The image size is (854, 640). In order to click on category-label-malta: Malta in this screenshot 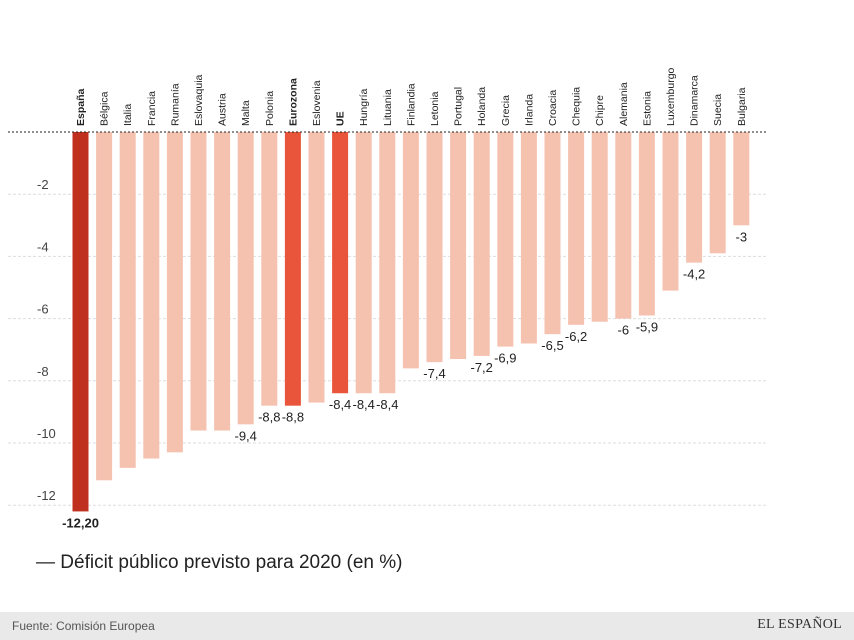, I will do `click(246, 113)`.